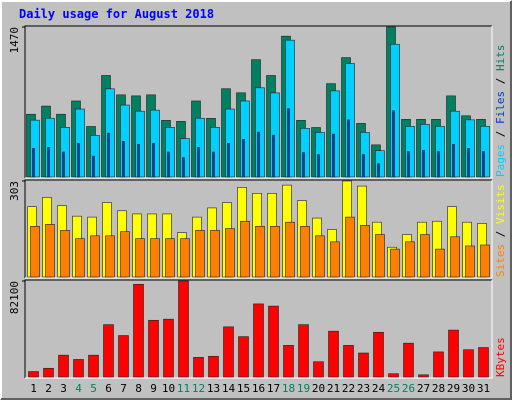 This screenshot has height=400, width=512. I want to click on x-tick-label: 28, so click(438, 388).